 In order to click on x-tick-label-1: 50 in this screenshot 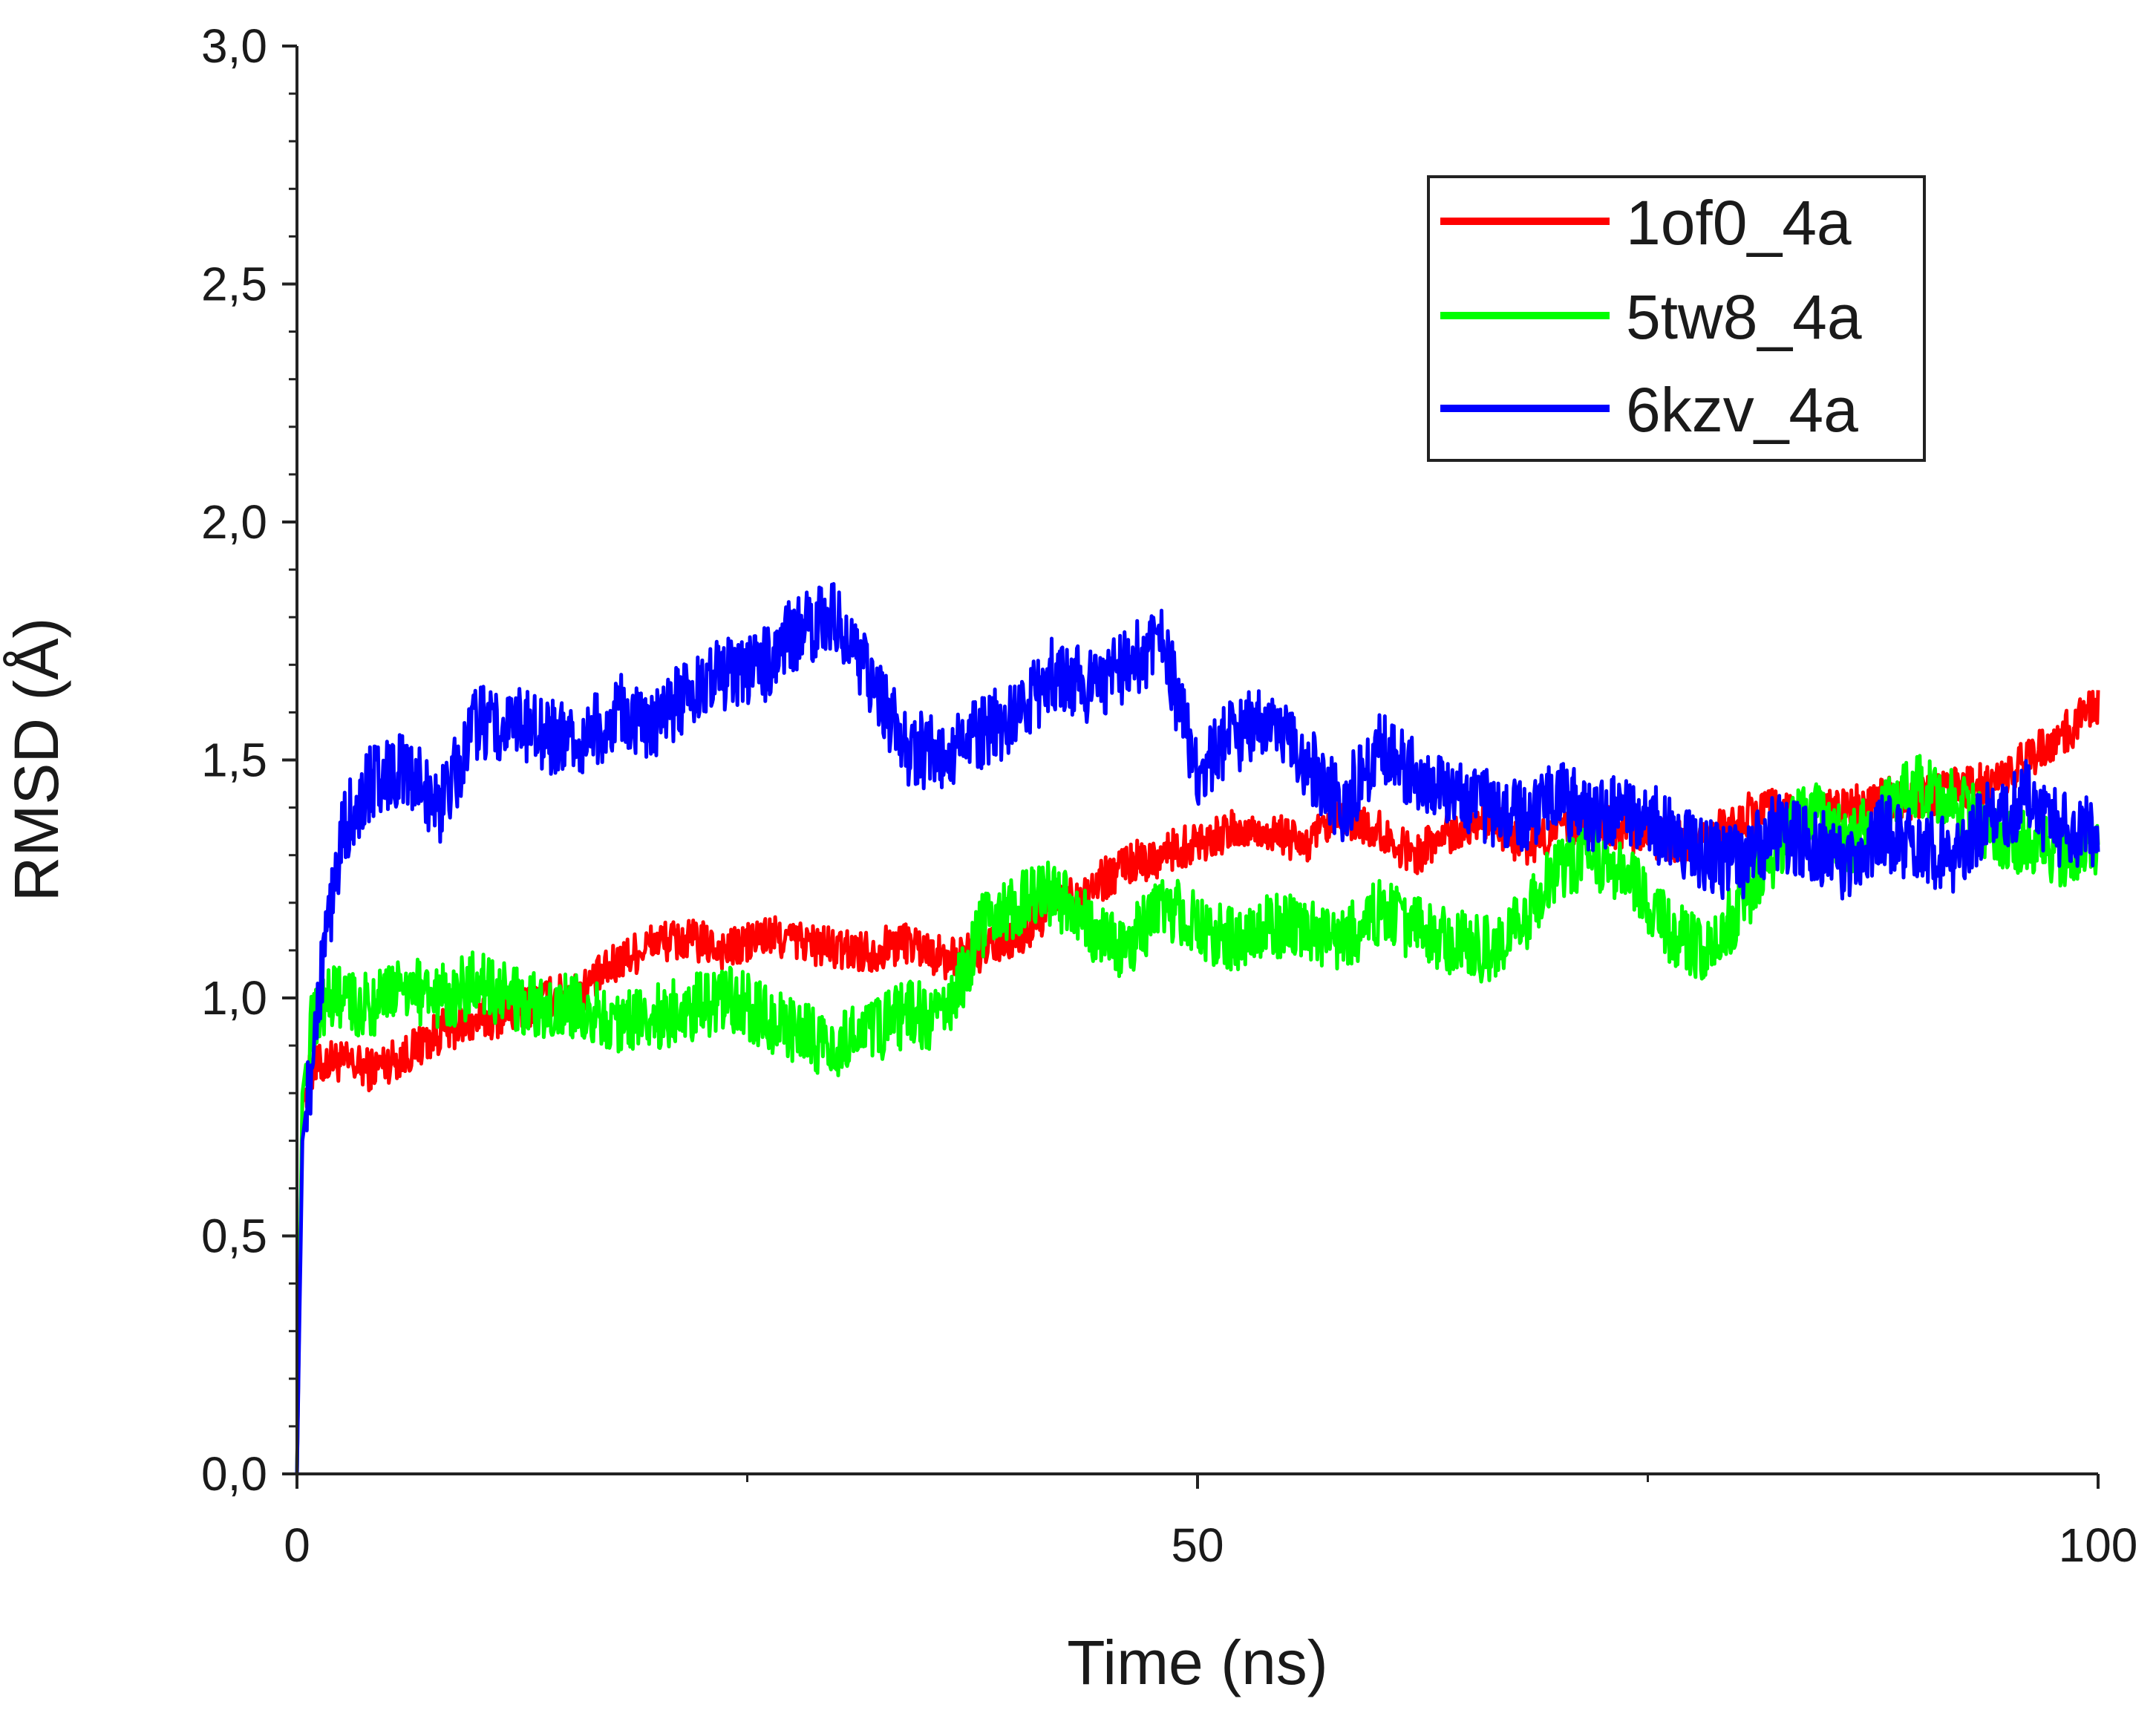, I will do `click(1197, 1545)`.